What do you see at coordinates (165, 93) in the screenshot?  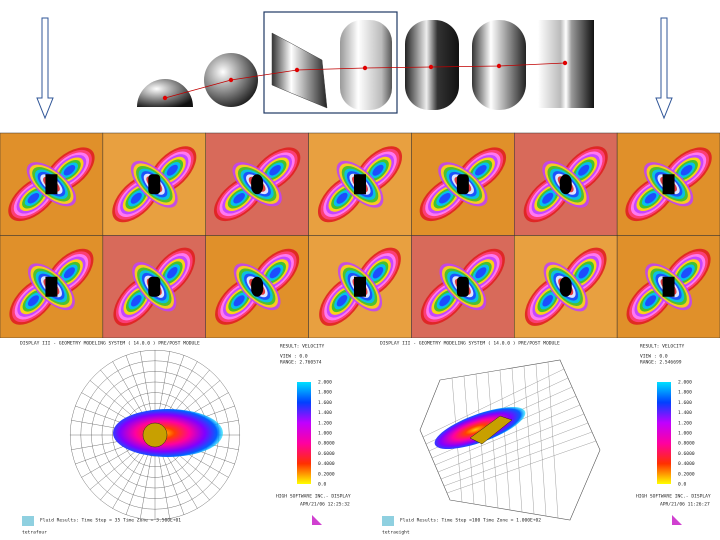 I see `half-dome` at bounding box center [165, 93].